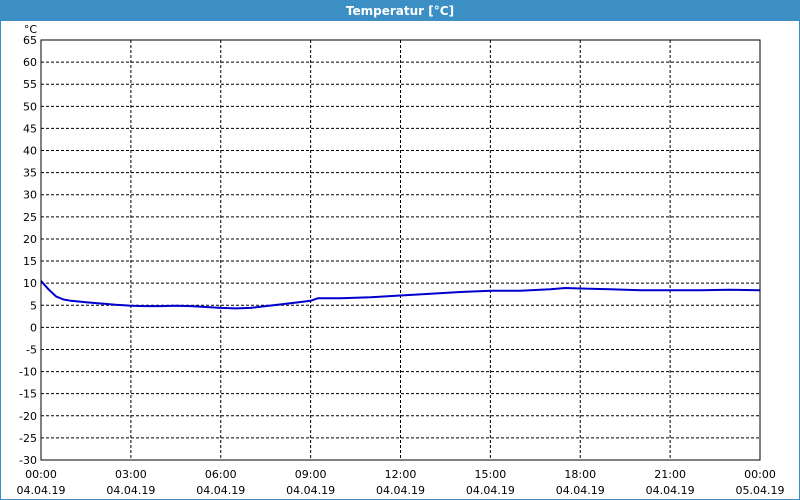 The width and height of the screenshot is (800, 500). What do you see at coordinates (580, 474) in the screenshot?
I see `x-tick-time: 18:00` at bounding box center [580, 474].